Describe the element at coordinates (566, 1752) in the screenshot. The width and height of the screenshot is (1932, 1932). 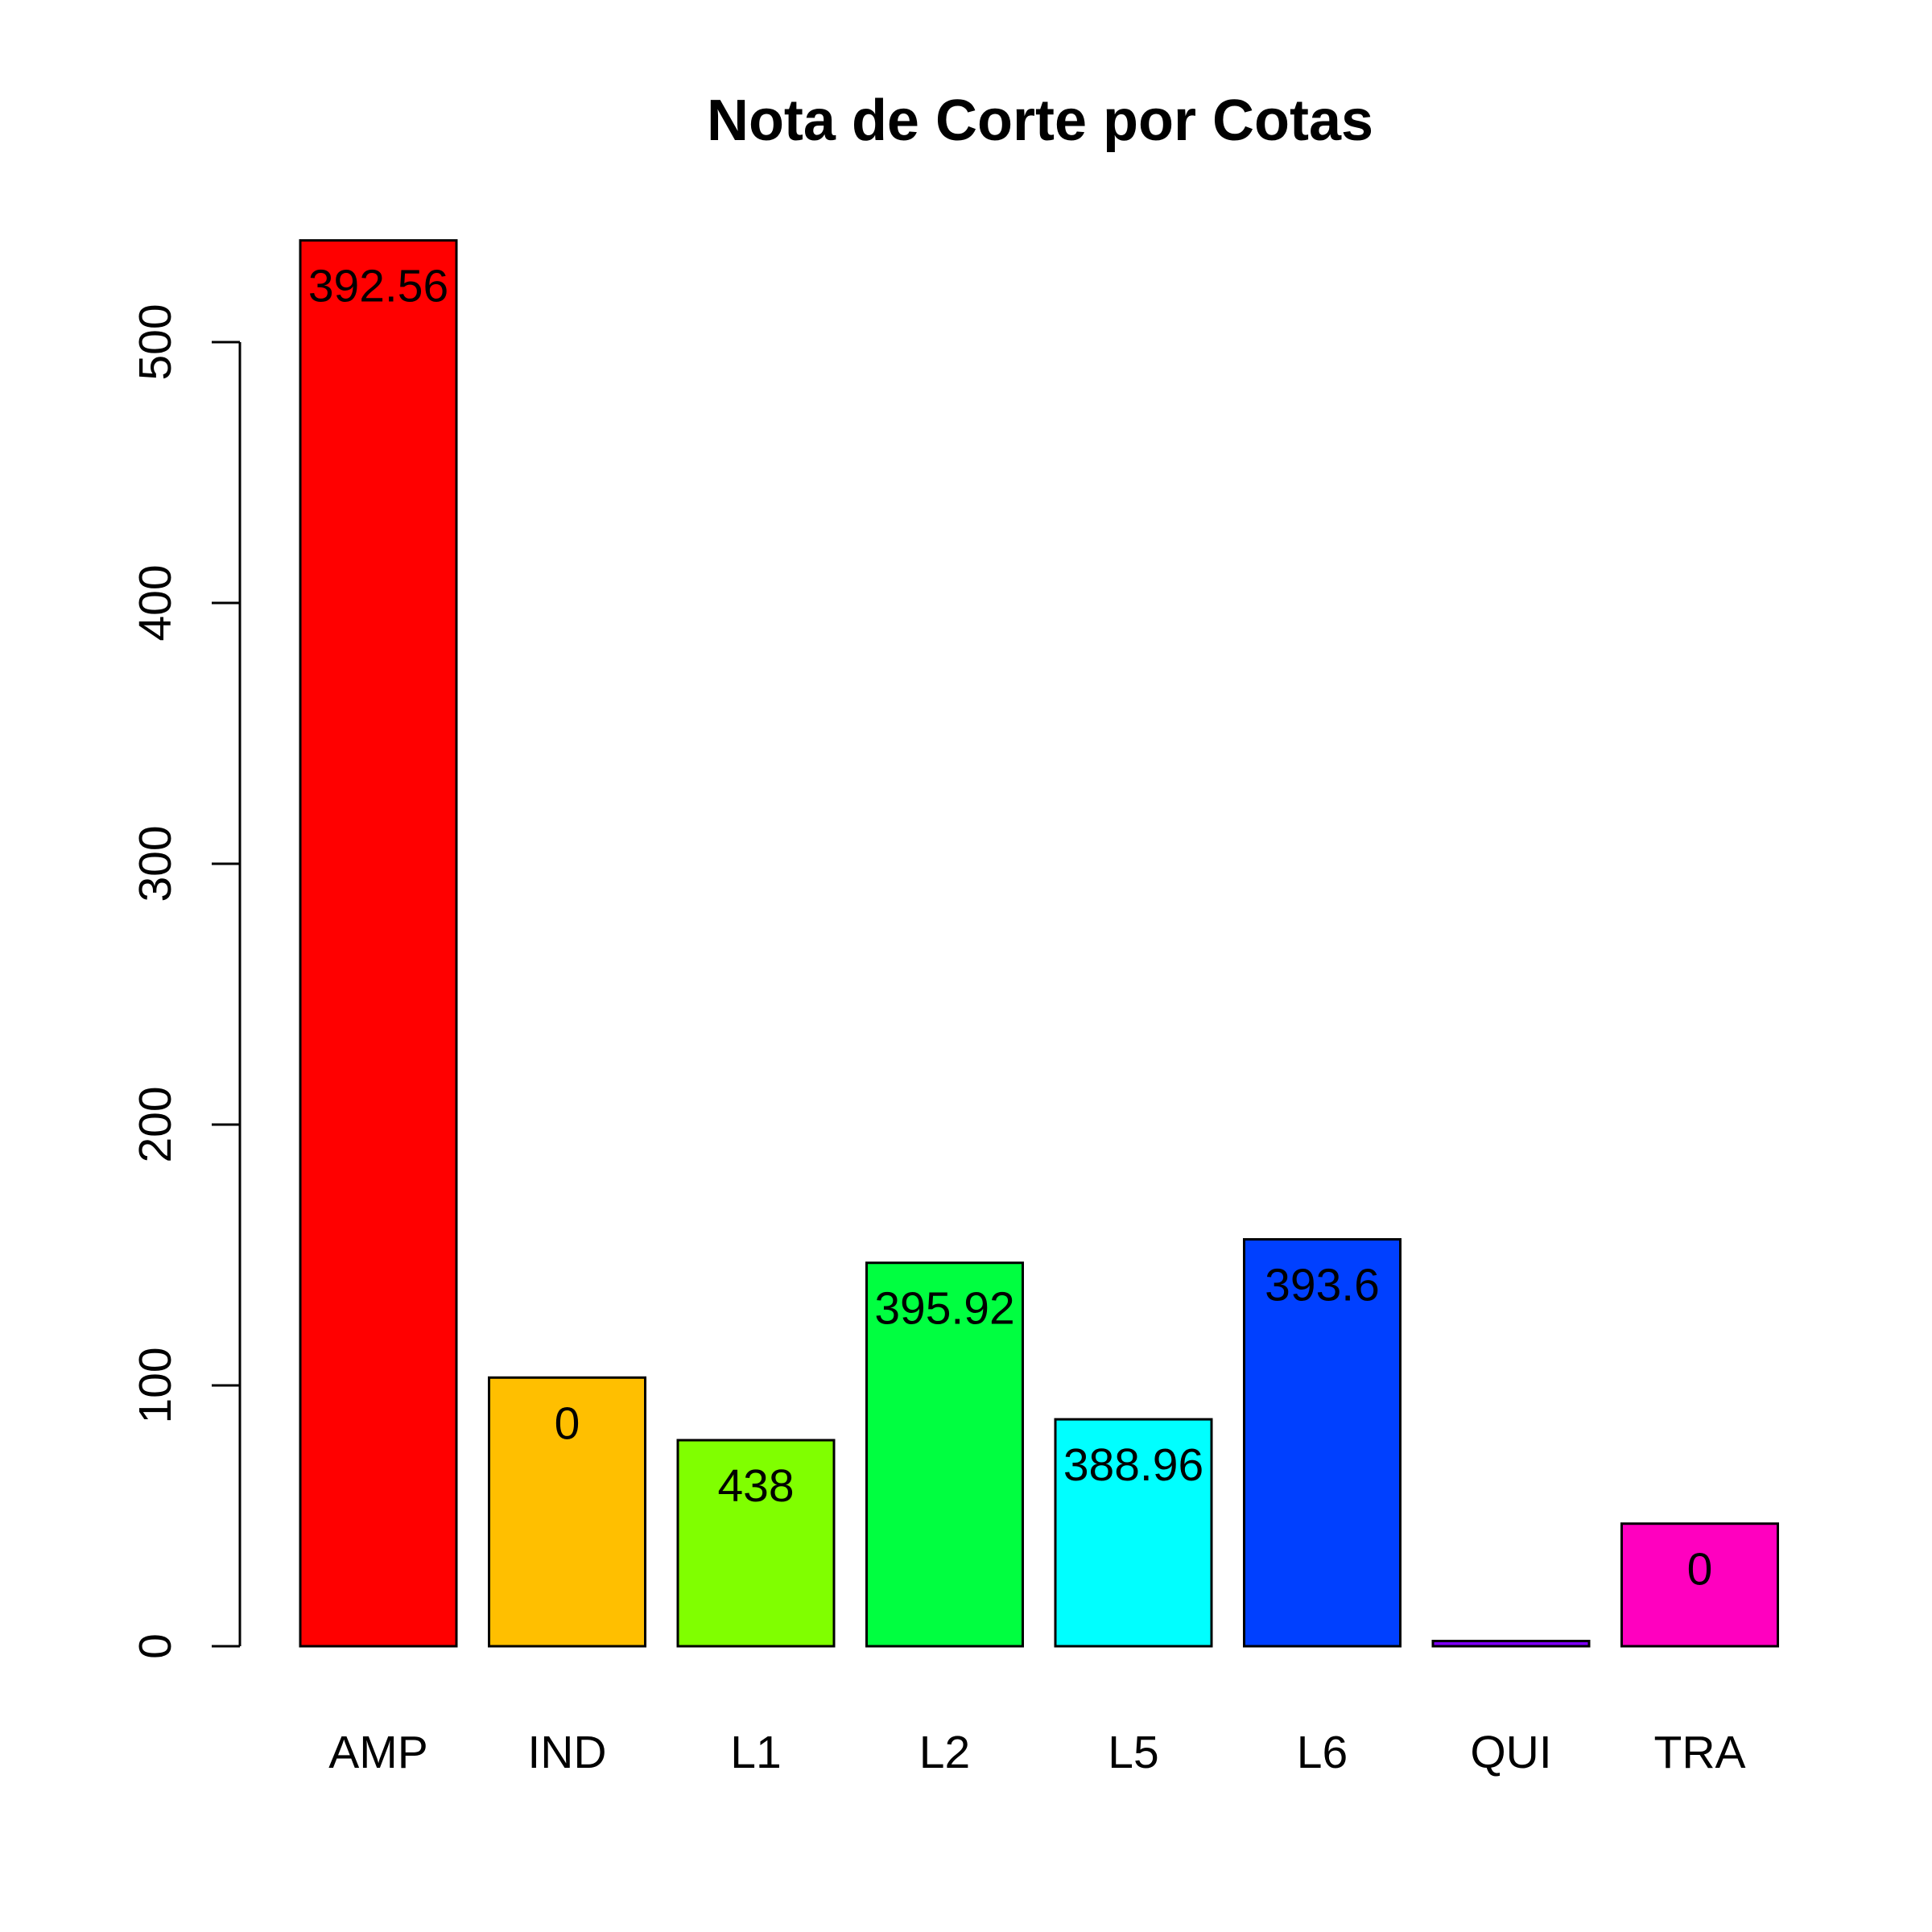
I see `x-category-label: IND` at that location.